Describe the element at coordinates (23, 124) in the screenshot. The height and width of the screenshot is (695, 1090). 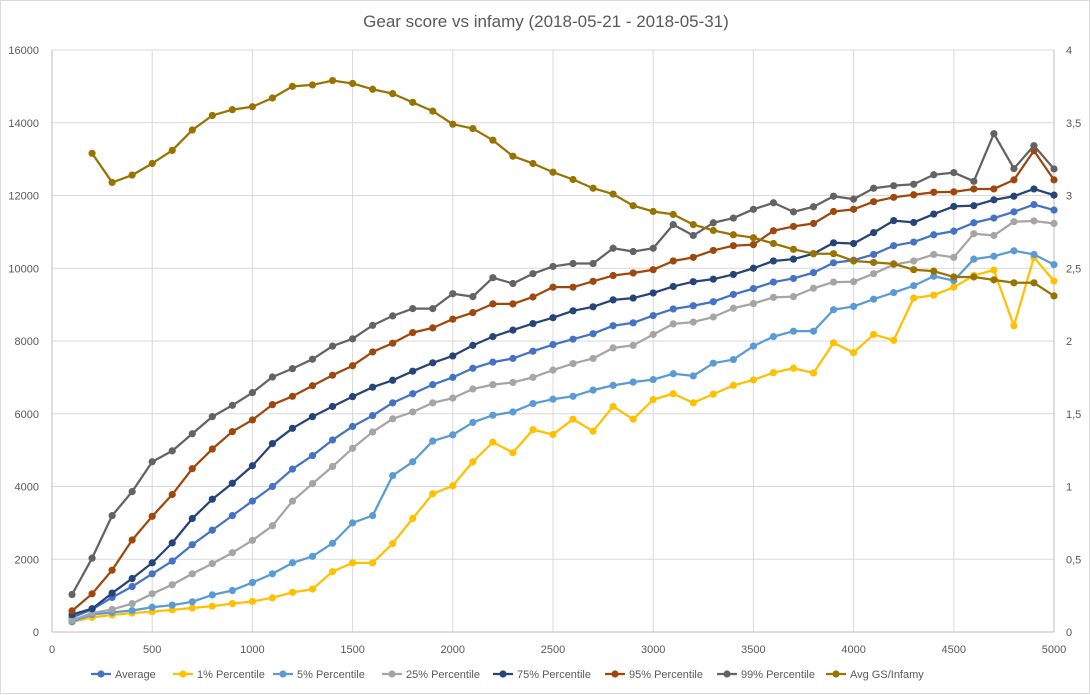
I see `y-tick-label: 14000` at that location.